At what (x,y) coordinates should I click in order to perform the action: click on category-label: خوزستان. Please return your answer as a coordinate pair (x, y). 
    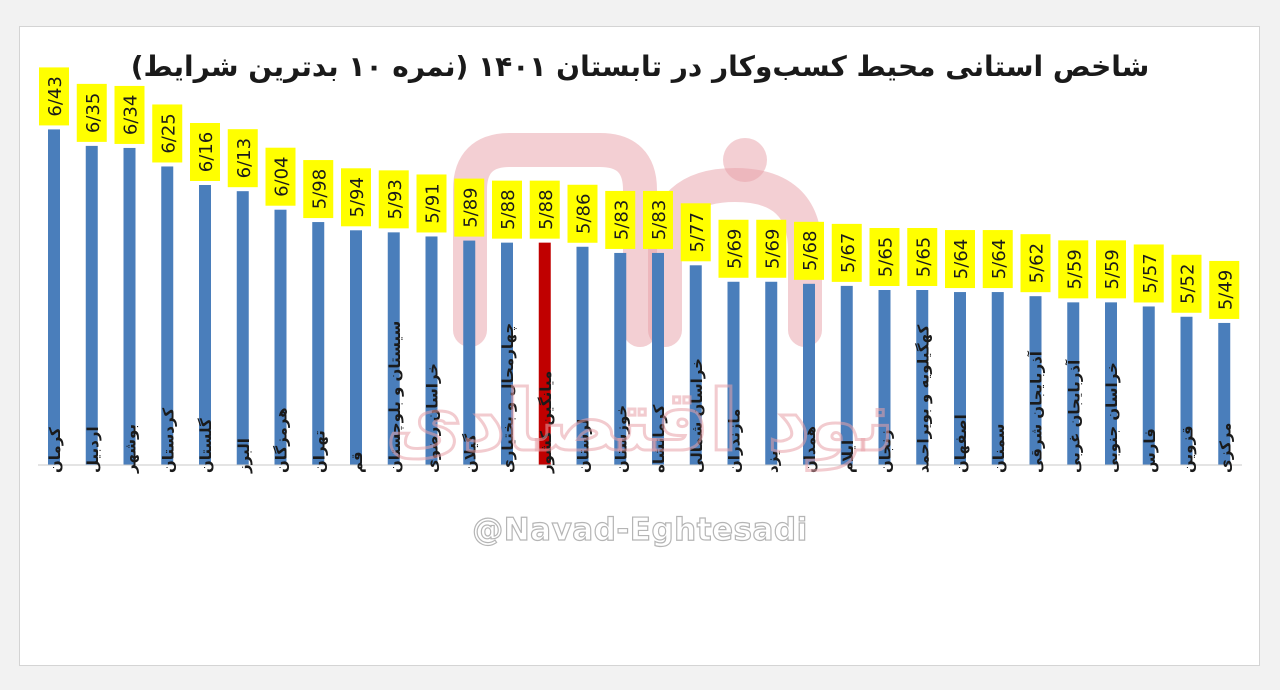
    Looking at the image, I should click on (621, 439).